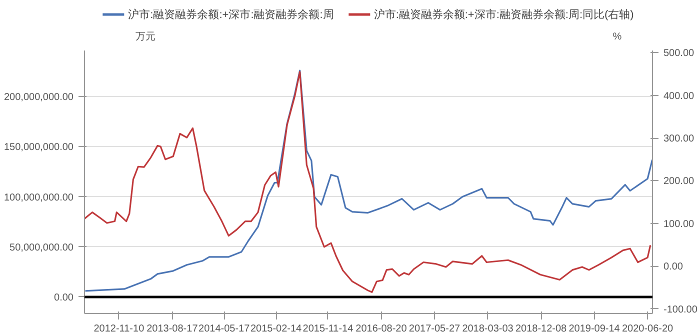 The image size is (700, 334). Describe the element at coordinates (504, 15) in the screenshot. I see `legend-label: 沪市:融资融券余额:+深市:融资融券余额:周:同比(右轴)` at that location.